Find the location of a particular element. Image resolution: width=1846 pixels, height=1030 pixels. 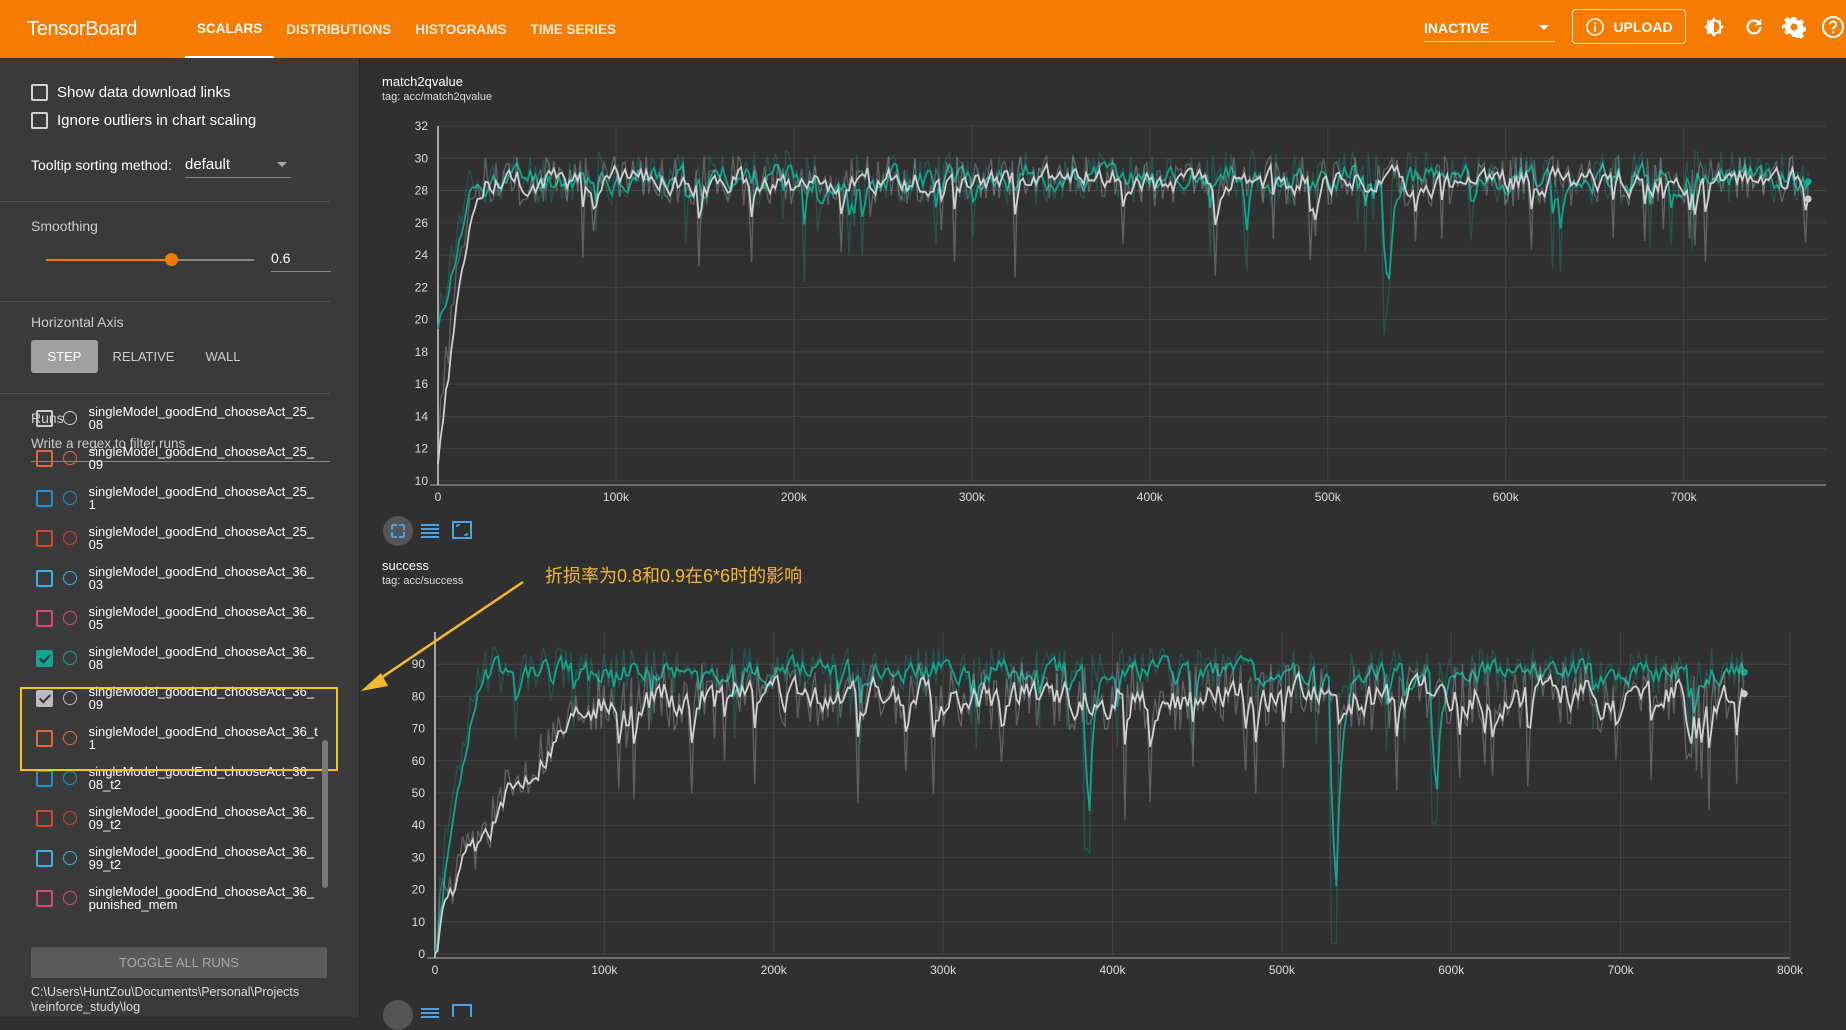

runs-title: Runs is located at coordinates (47, 418).